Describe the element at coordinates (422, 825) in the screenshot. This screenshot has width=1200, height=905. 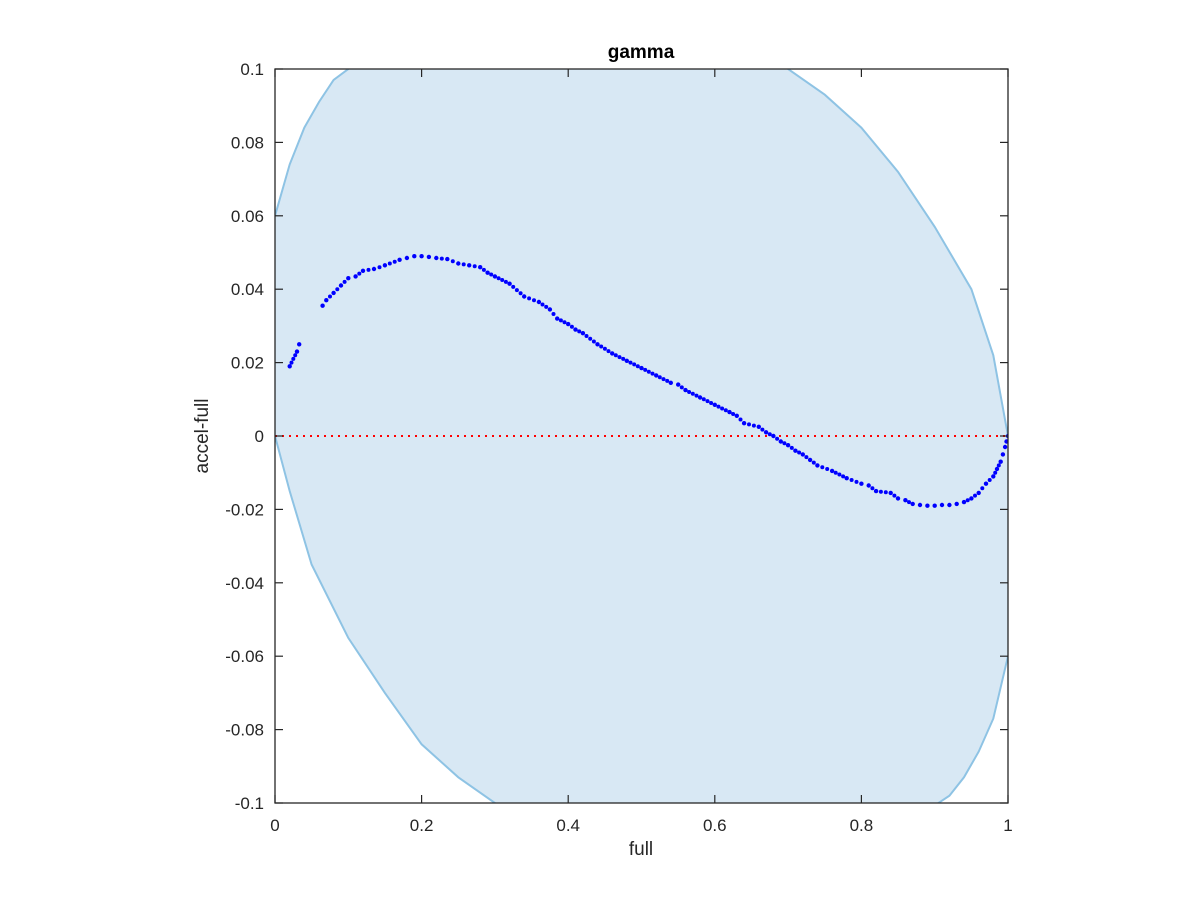
I see `x-tick-label: 0.2` at that location.